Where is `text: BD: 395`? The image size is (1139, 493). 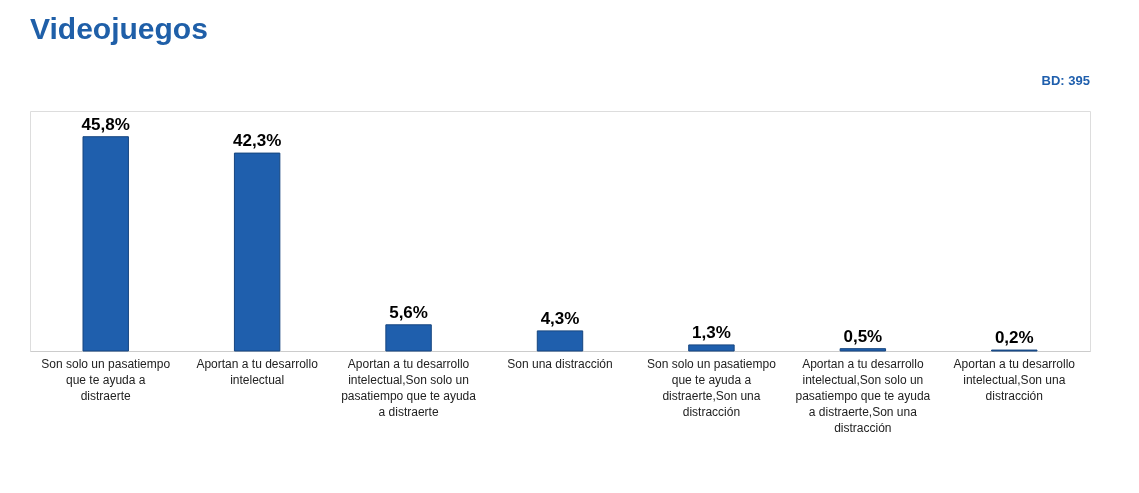
text: BD: 395 is located at coordinates (1065, 80).